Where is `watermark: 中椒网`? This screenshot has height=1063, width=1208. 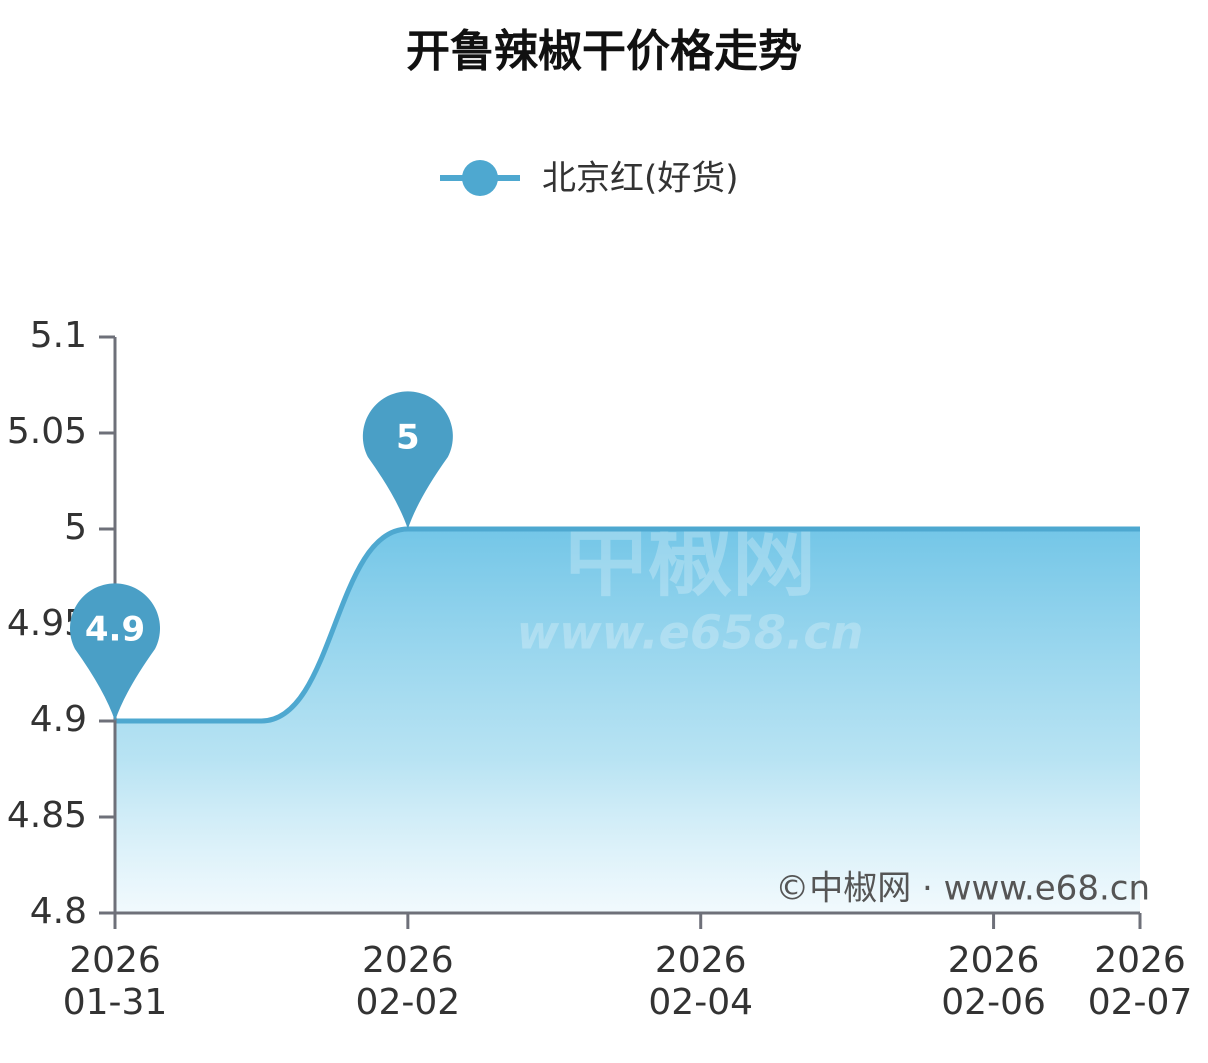 watermark: 中椒网 is located at coordinates (690, 559).